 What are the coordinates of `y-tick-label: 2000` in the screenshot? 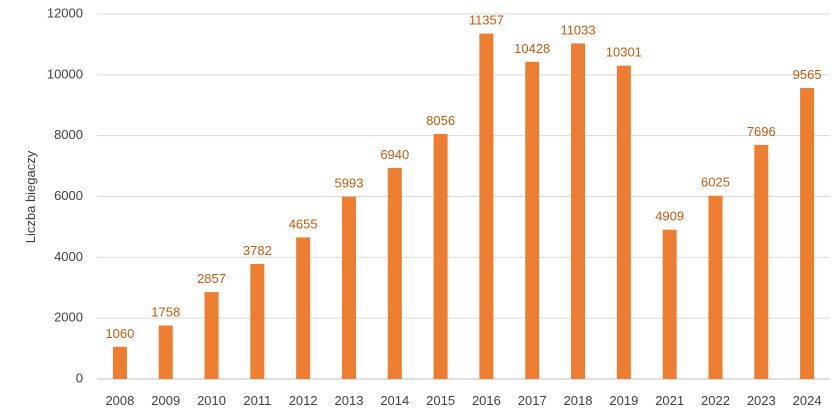 It's located at (68, 317).